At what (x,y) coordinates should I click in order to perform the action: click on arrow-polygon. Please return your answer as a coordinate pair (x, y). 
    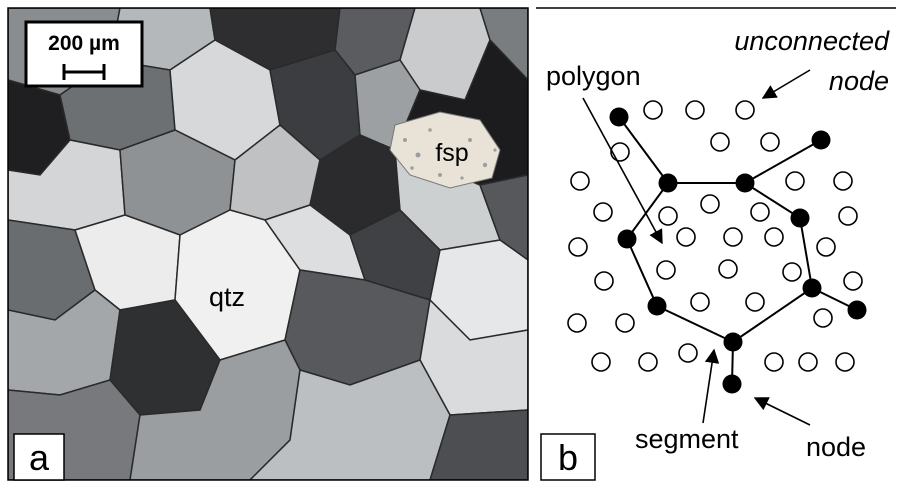
    Looking at the image, I should click on (622, 171).